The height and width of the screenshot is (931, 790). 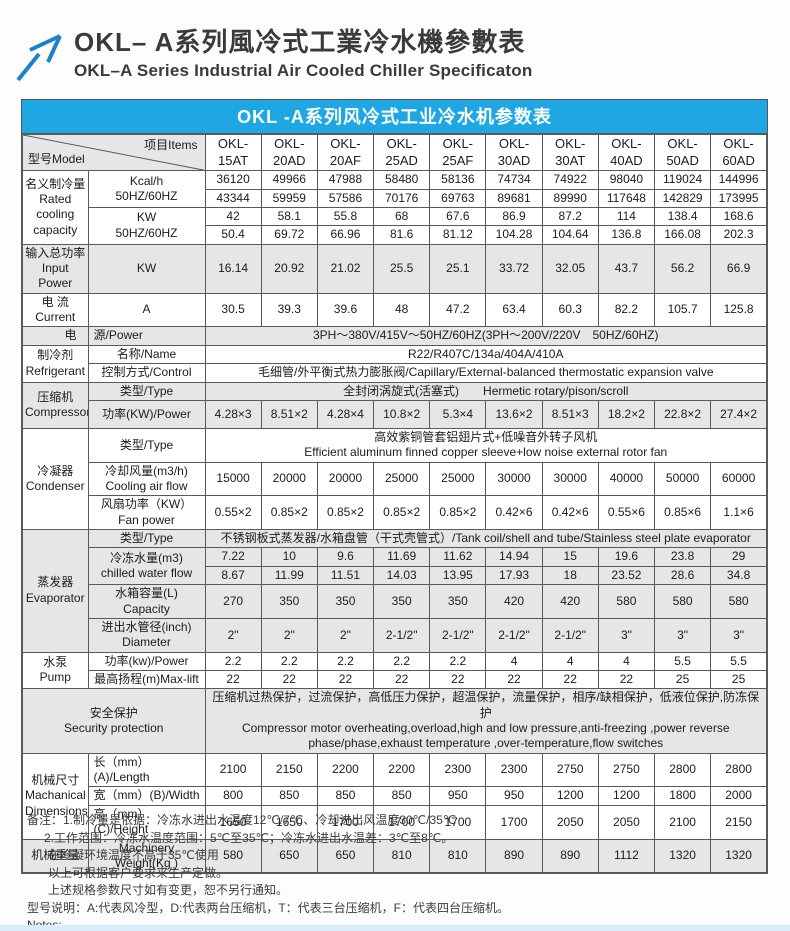 I want to click on value-cell: 23.8, so click(x=682, y=557).